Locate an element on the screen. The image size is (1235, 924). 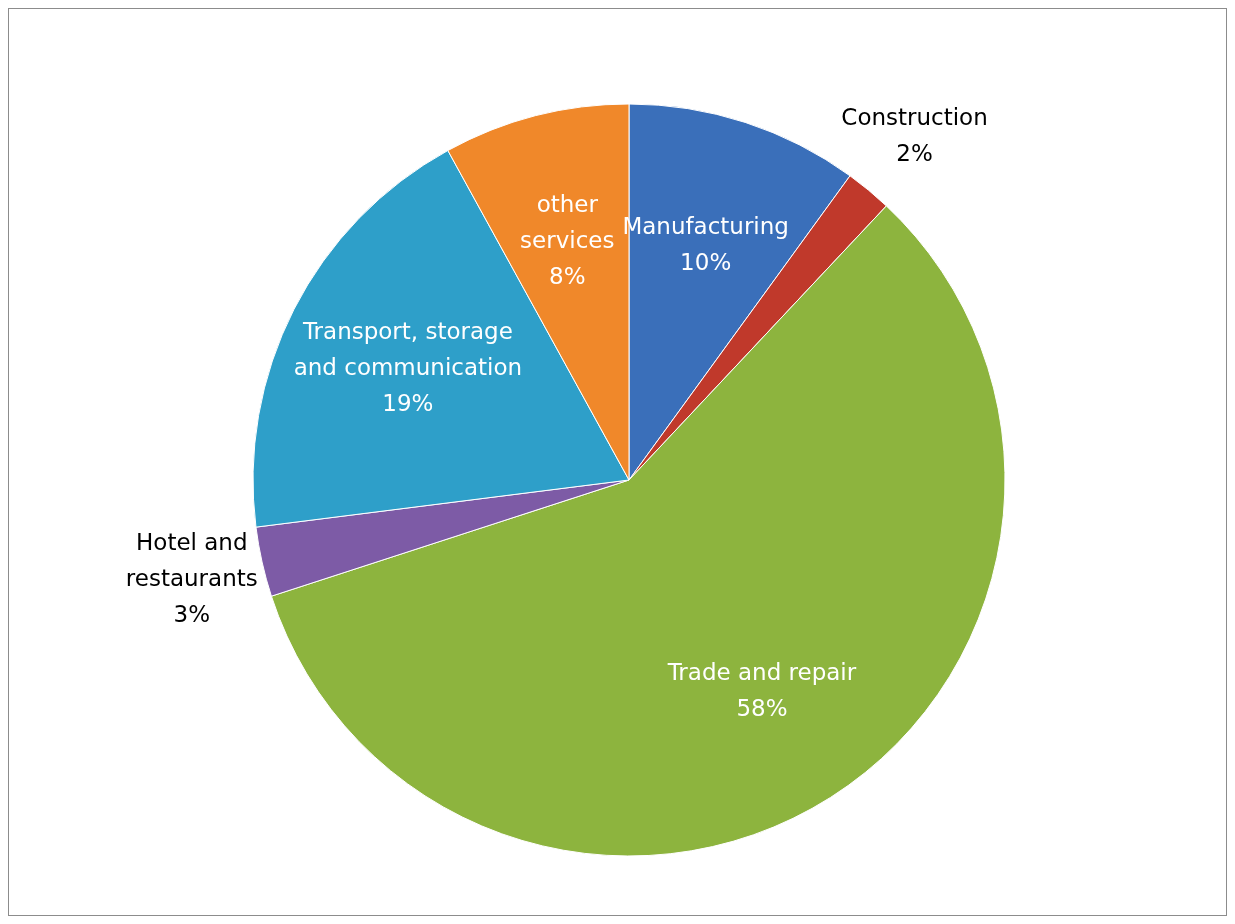
data-label: 3% is located at coordinates (192, 613).